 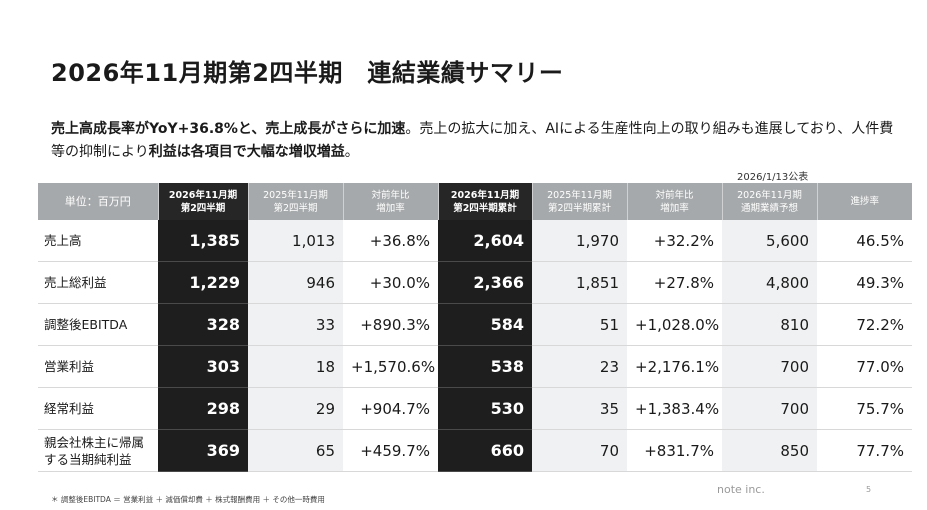 What do you see at coordinates (769, 324) in the screenshot?
I see `cell-forecast: 810` at bounding box center [769, 324].